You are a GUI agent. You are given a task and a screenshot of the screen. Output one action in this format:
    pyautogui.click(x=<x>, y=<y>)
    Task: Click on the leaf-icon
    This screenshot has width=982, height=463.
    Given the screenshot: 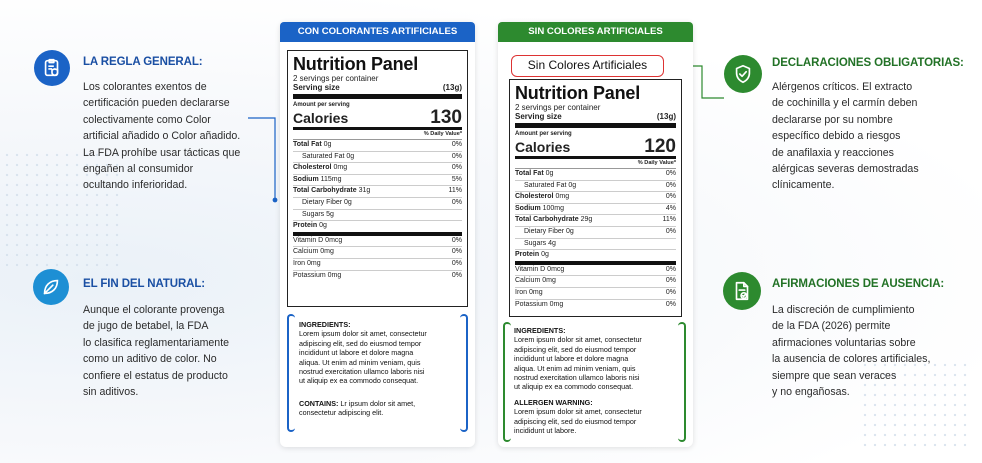 What is the action you would take?
    pyautogui.click(x=51, y=287)
    